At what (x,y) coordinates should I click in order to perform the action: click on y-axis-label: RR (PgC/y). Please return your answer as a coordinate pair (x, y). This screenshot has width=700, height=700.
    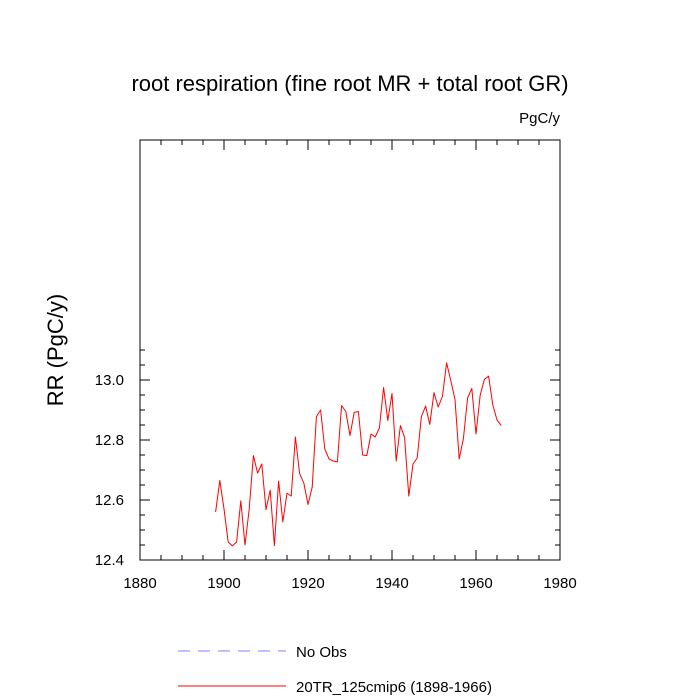
    Looking at the image, I should click on (55, 350).